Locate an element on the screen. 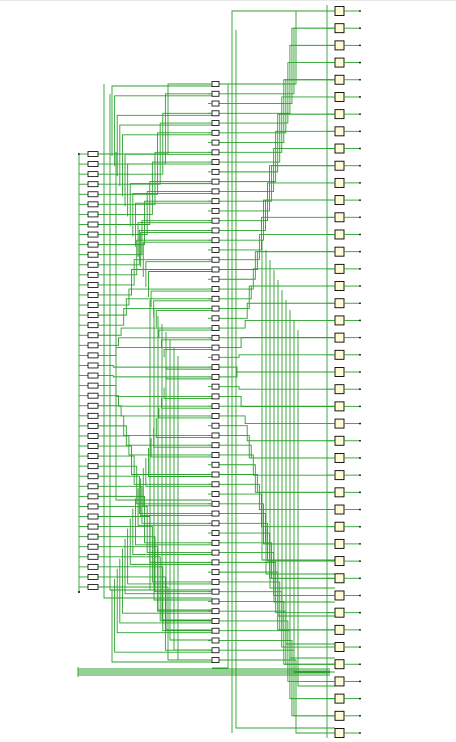 The width and height of the screenshot is (456, 742). input-register-column is located at coordinates (93, 370).